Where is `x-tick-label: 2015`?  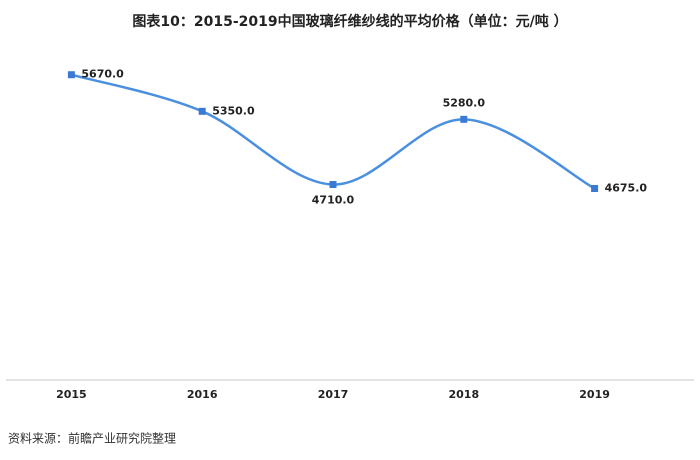
x-tick-label: 2015 is located at coordinates (71, 394).